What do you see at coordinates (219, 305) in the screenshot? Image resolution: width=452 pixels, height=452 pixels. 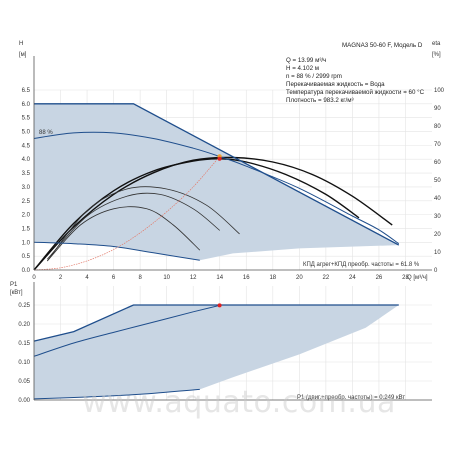 I see `duty-point-power` at bounding box center [219, 305].